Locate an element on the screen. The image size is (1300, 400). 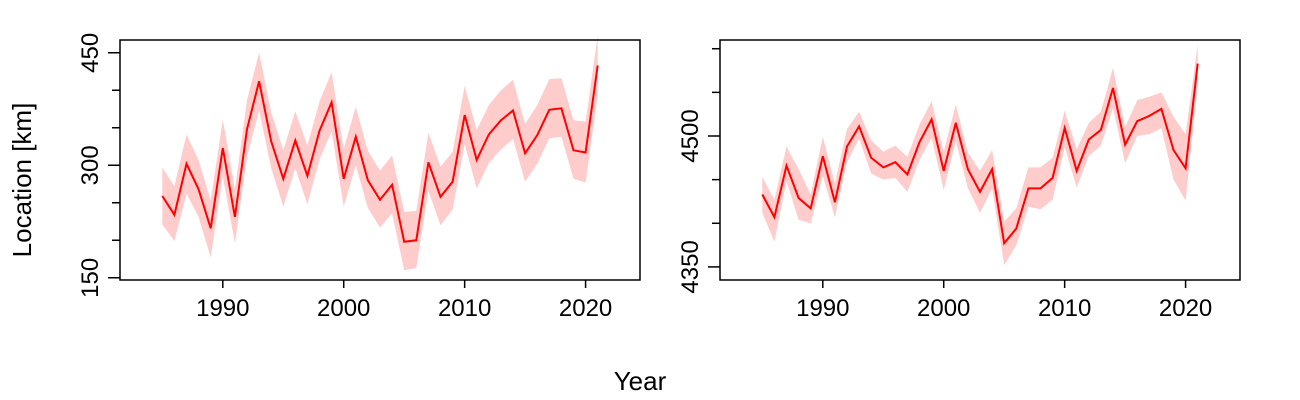
y-tick-label: 4500 is located at coordinates (690, 135).